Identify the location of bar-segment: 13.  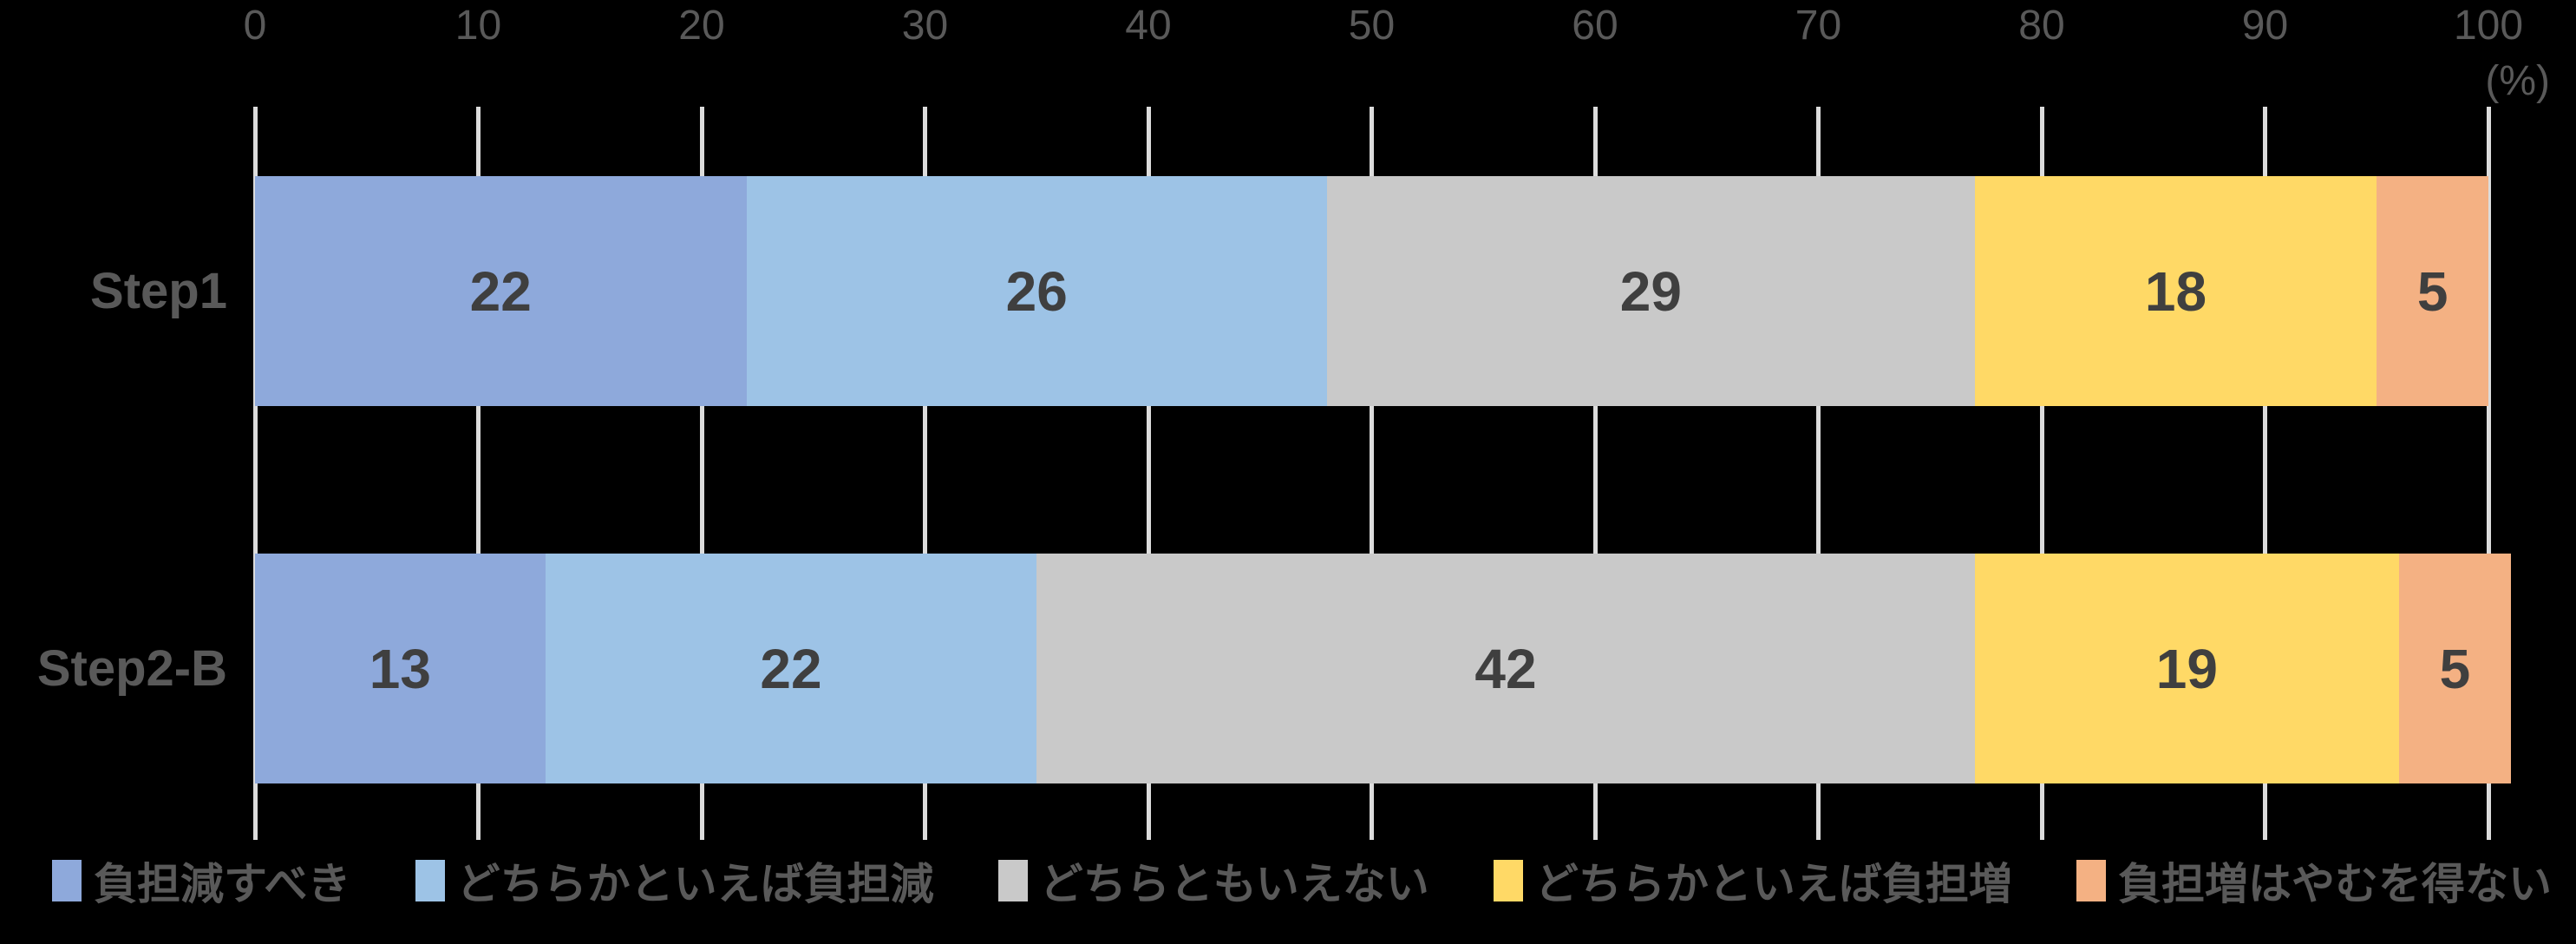
(400, 669).